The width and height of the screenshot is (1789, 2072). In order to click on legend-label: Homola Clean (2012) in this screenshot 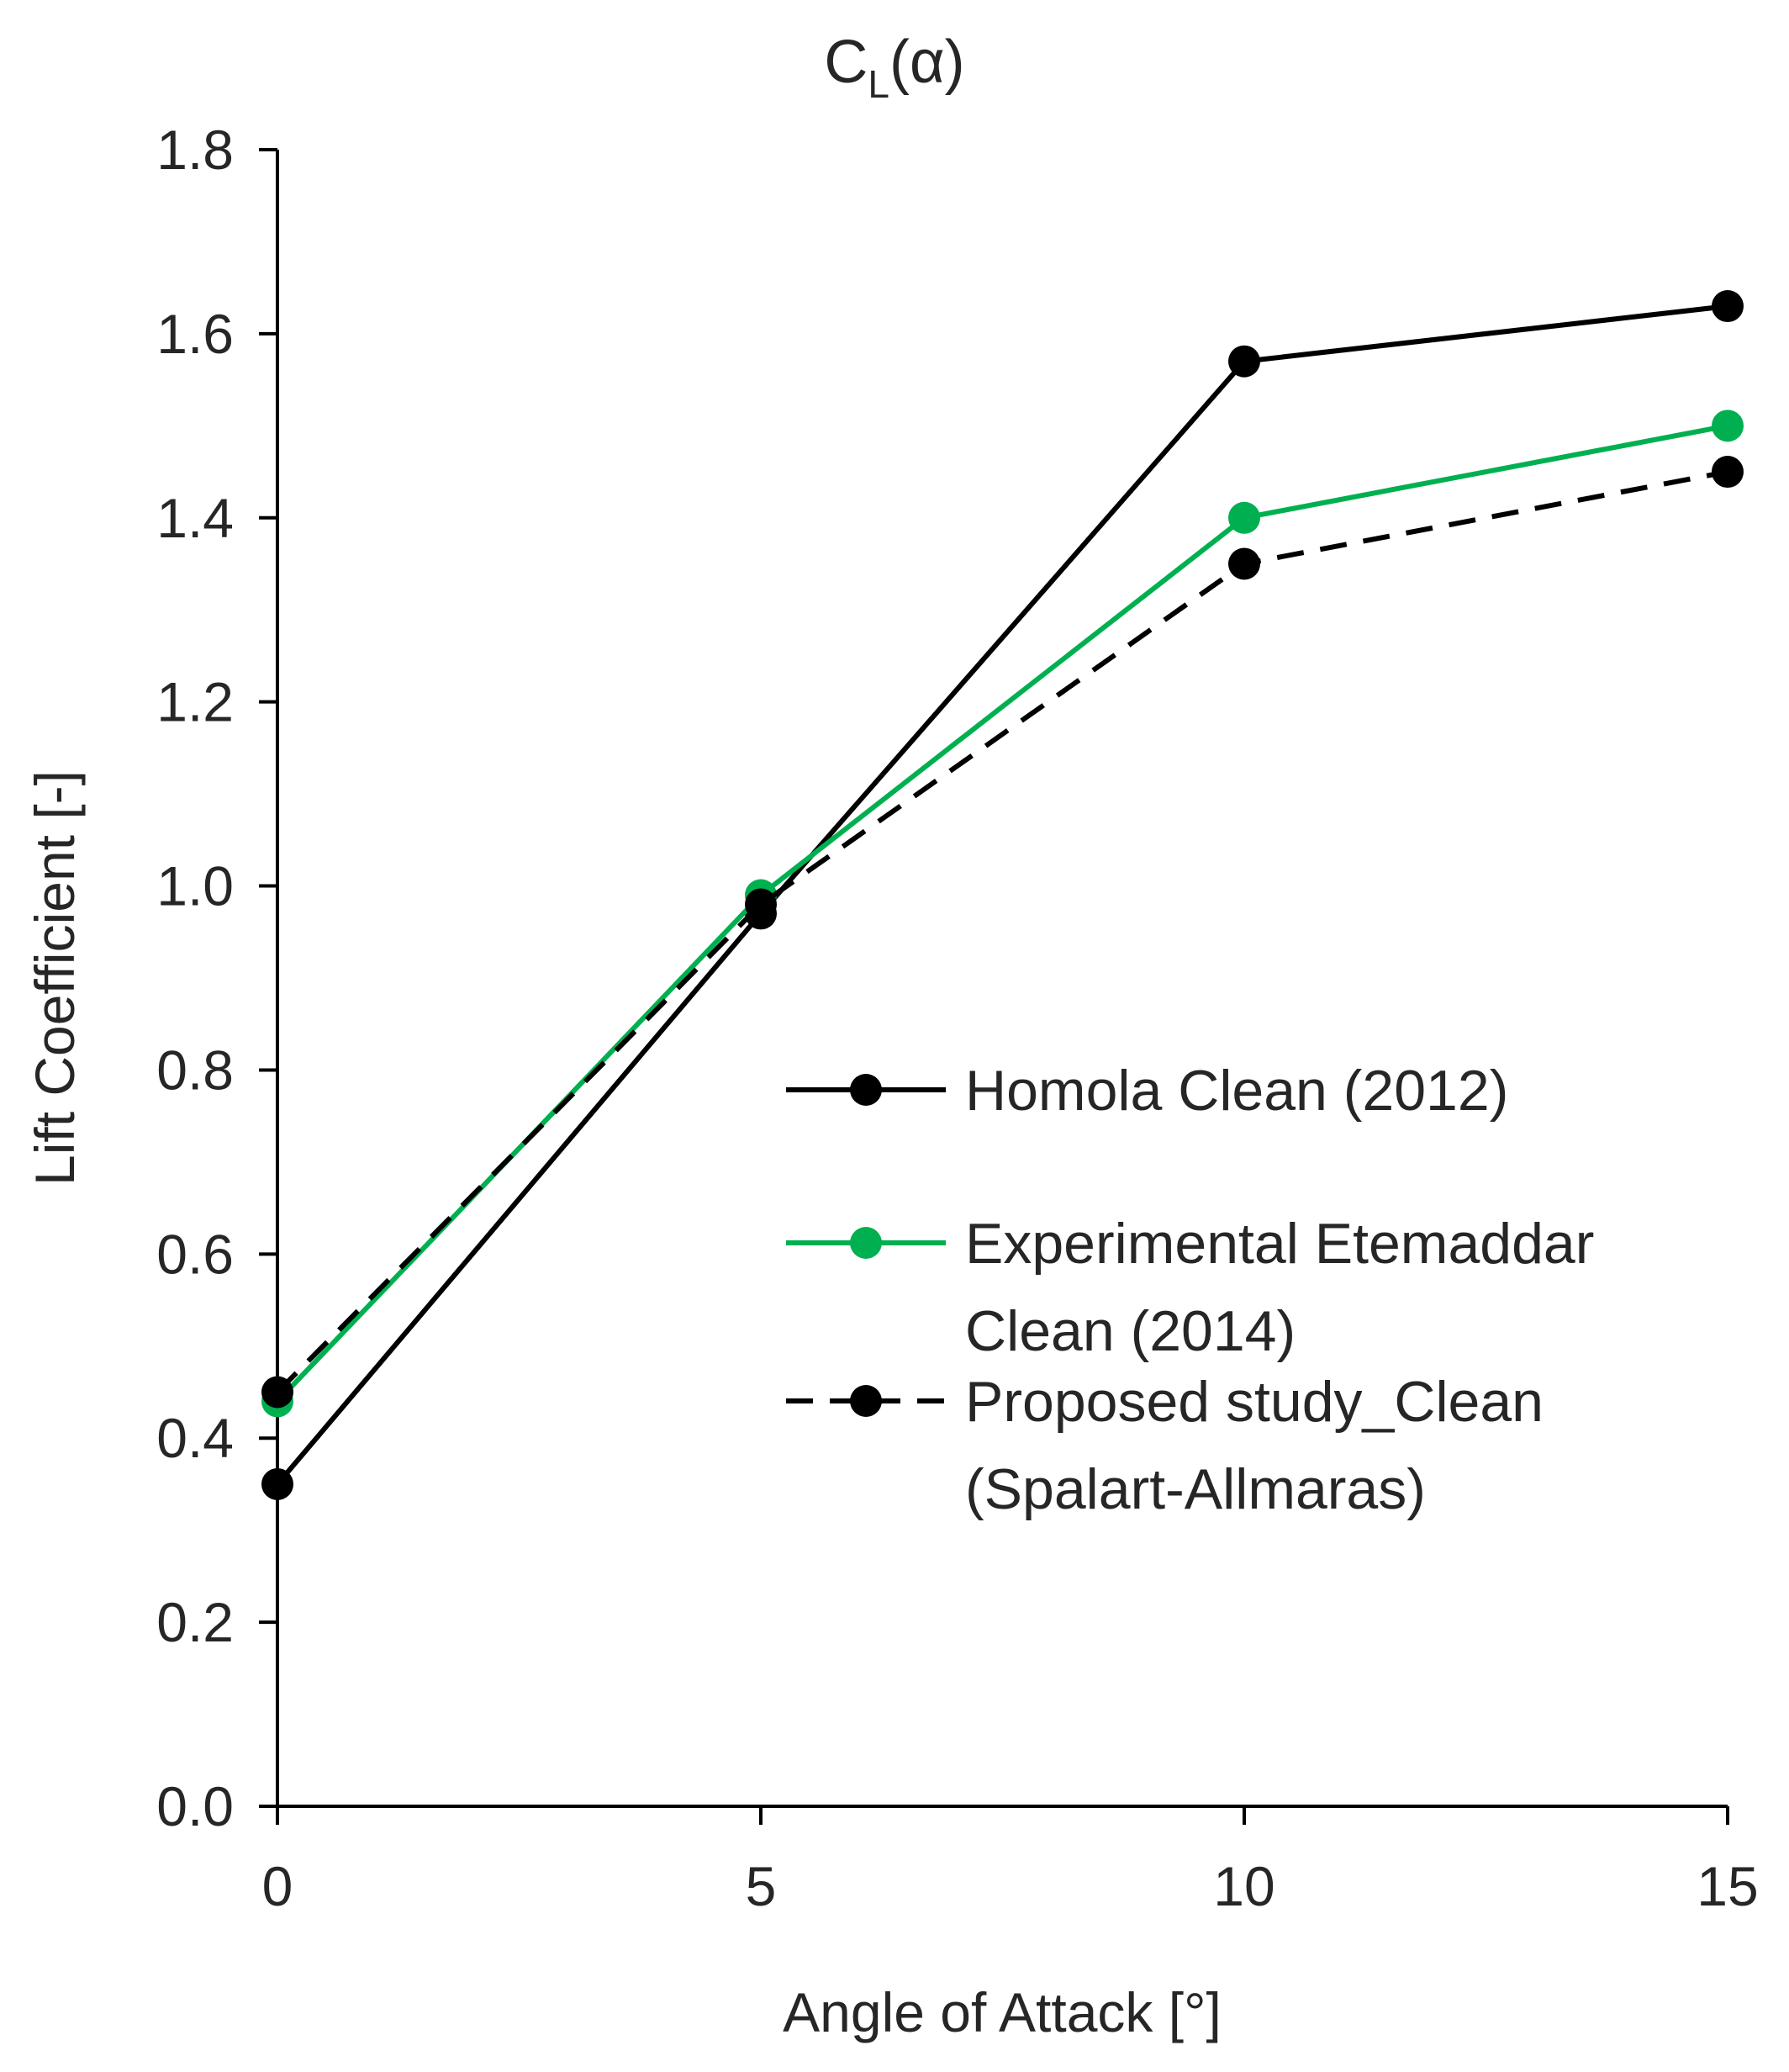, I will do `click(1236, 1091)`.